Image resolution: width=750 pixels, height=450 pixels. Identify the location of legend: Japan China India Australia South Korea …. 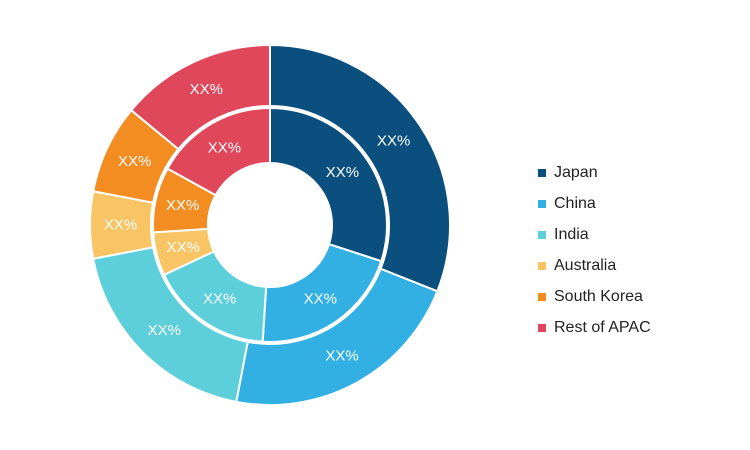
(594, 250).